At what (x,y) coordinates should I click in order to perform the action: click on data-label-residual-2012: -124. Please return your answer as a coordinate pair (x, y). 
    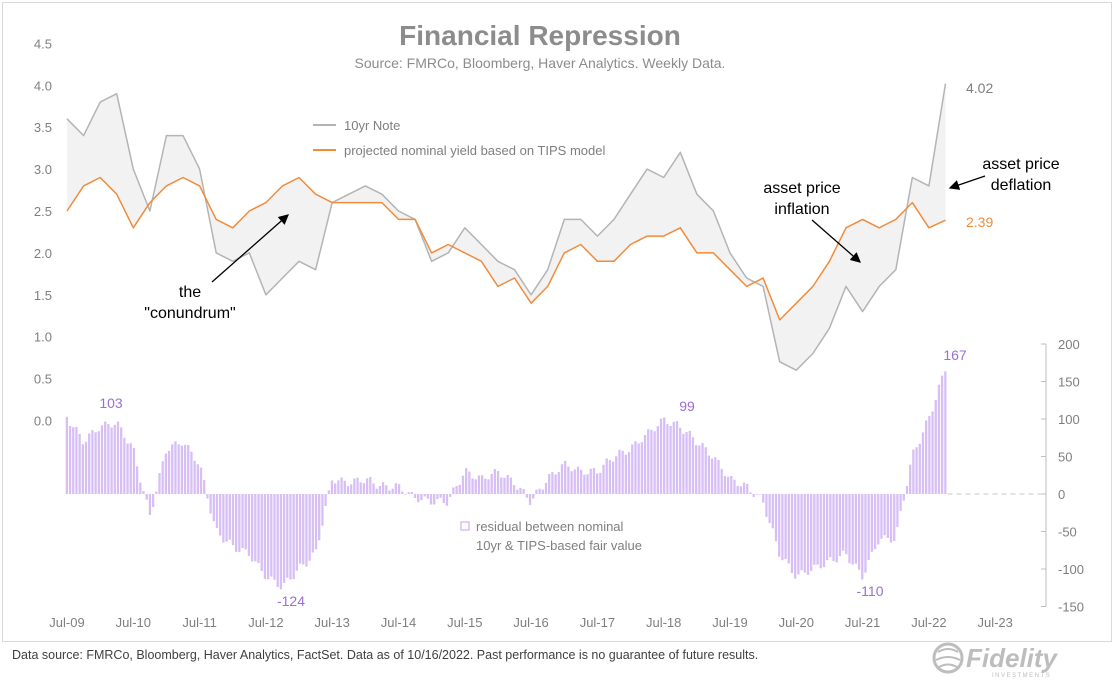
    Looking at the image, I should click on (291, 601).